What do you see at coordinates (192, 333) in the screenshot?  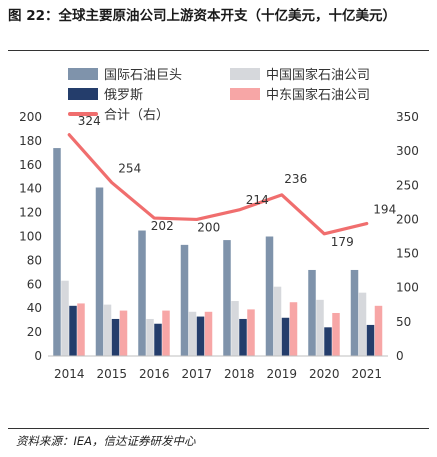 I see `bar-china-2017` at bounding box center [192, 333].